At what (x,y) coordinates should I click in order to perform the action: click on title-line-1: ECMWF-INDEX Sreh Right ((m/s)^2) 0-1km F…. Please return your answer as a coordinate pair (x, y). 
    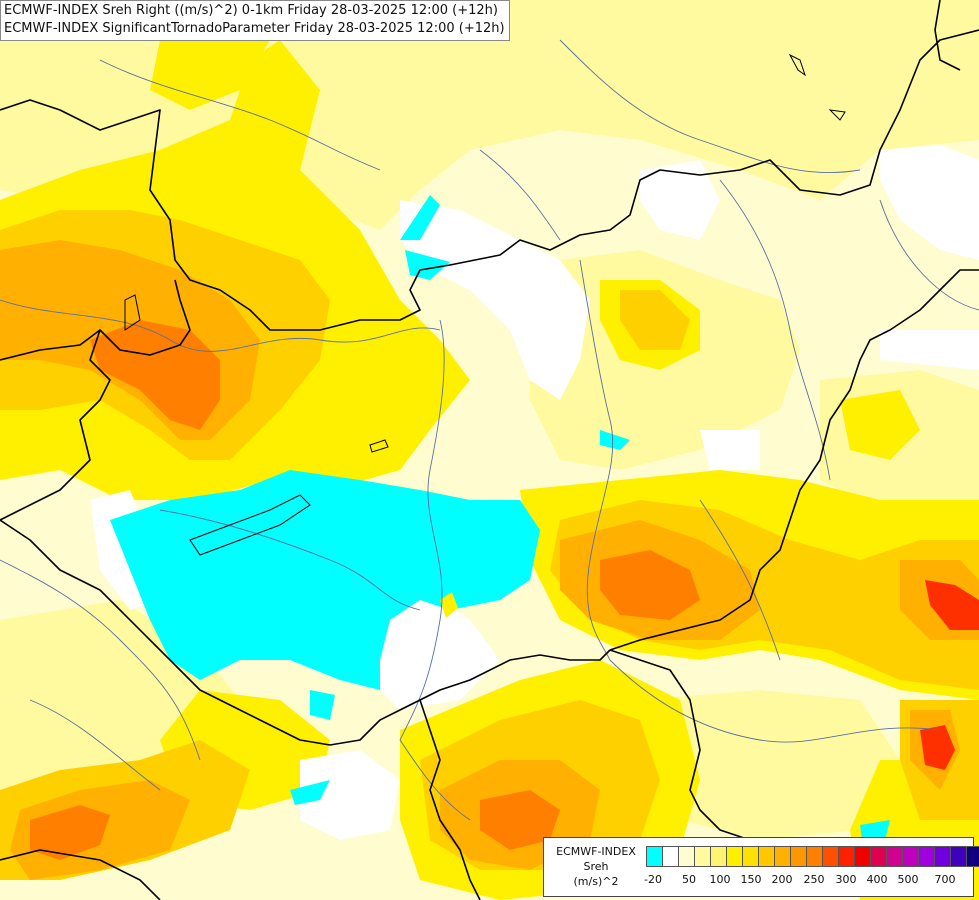
    Looking at the image, I should click on (251, 10).